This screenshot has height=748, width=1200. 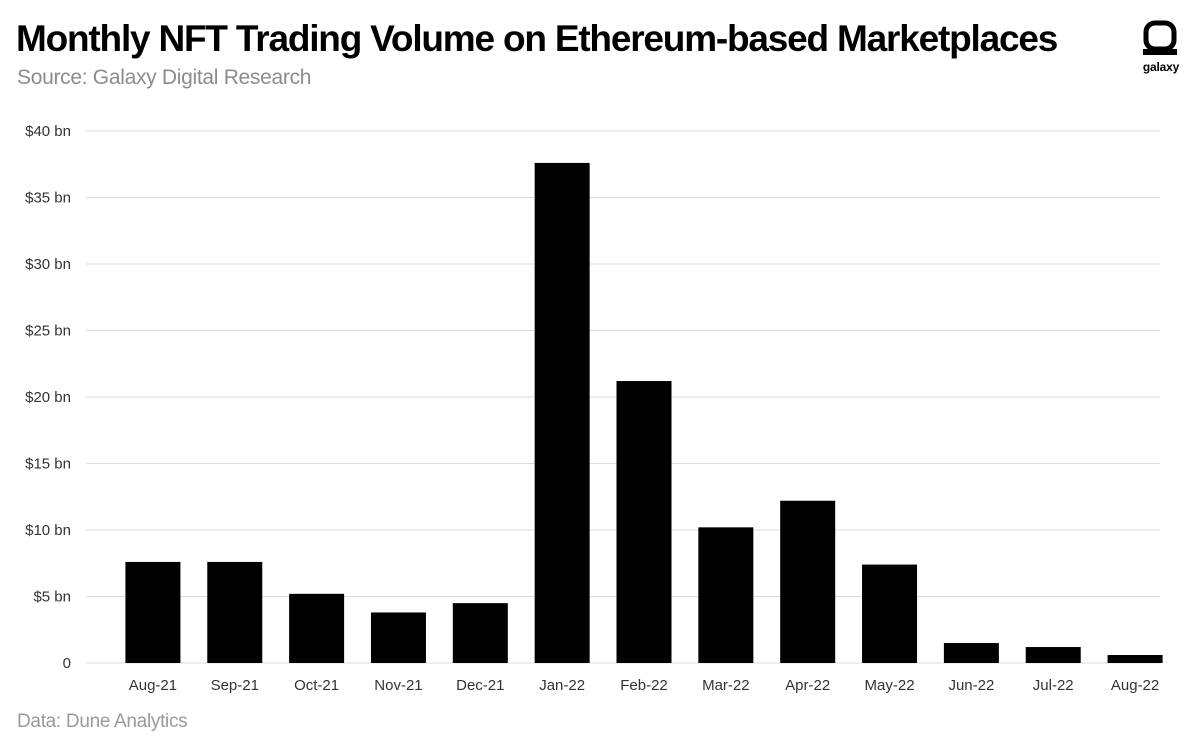 I want to click on x-category-label: Oct-21, so click(x=316, y=685).